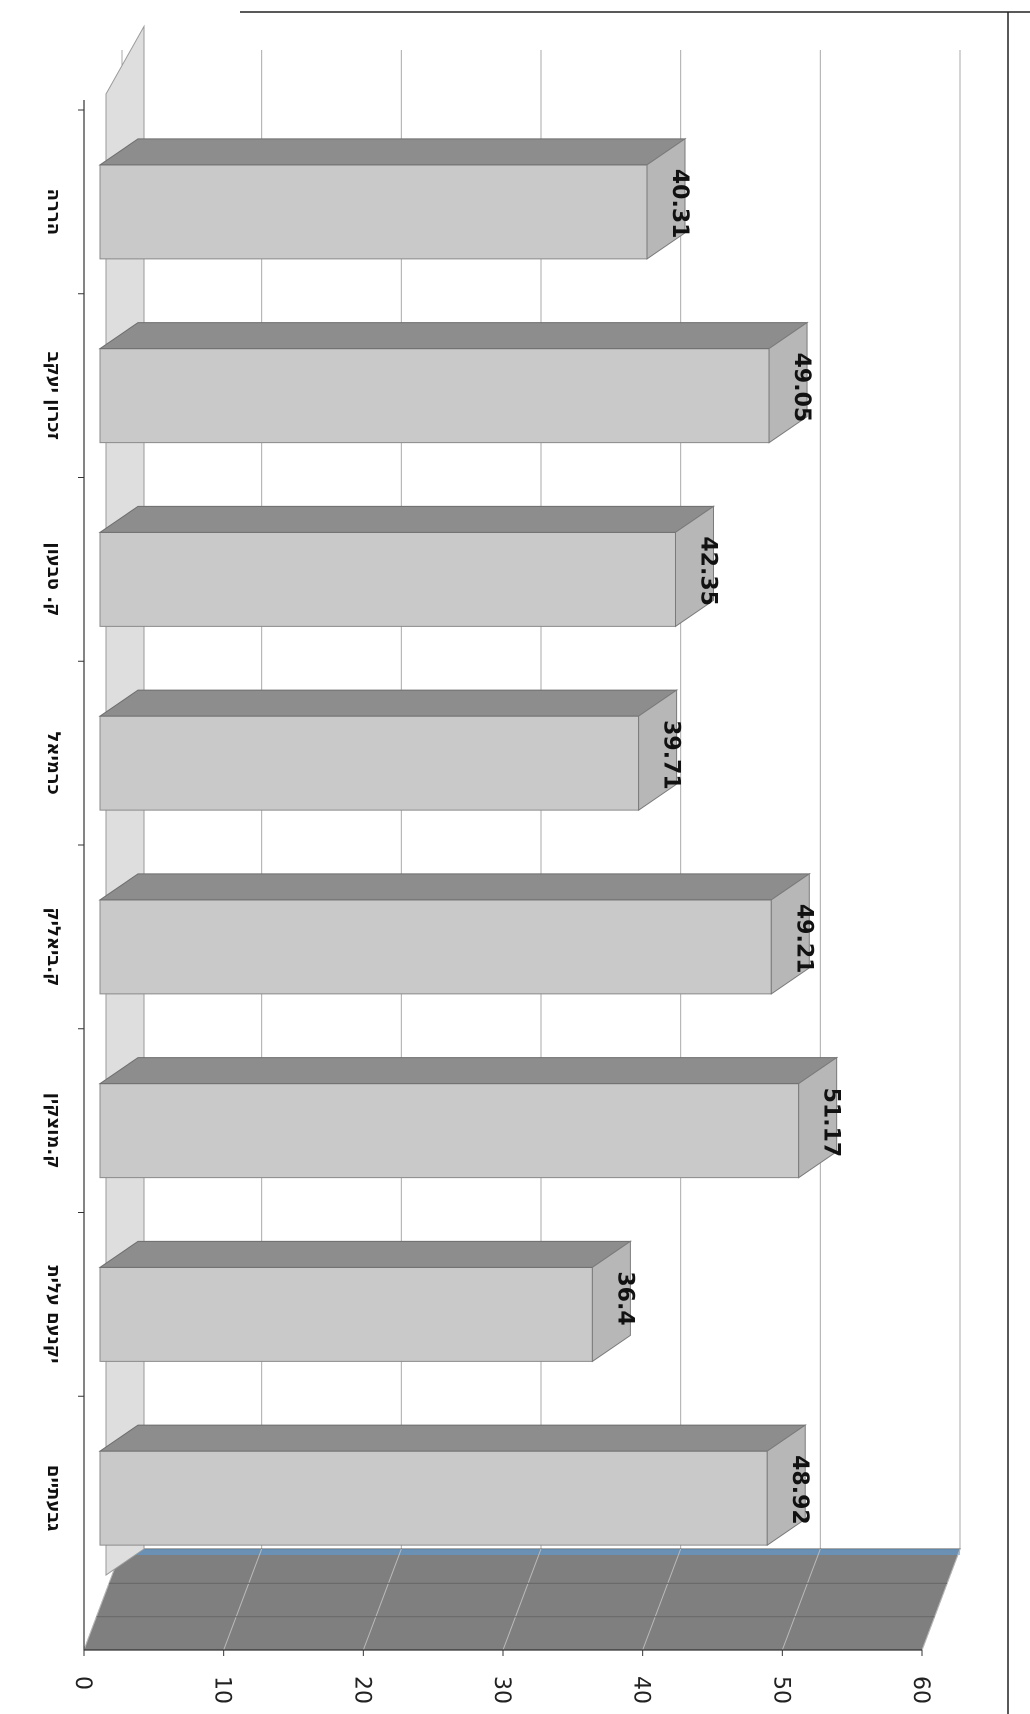 The width and height of the screenshot is (1030, 1714). What do you see at coordinates (679, 204) in the screenshot?
I see `data-label: 40.31` at bounding box center [679, 204].